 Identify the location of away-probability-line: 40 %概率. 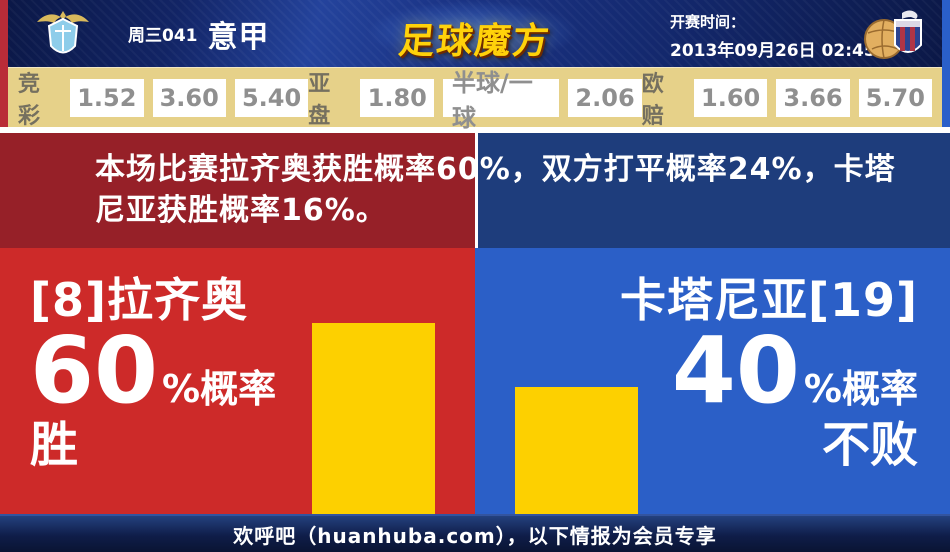
(769, 370).